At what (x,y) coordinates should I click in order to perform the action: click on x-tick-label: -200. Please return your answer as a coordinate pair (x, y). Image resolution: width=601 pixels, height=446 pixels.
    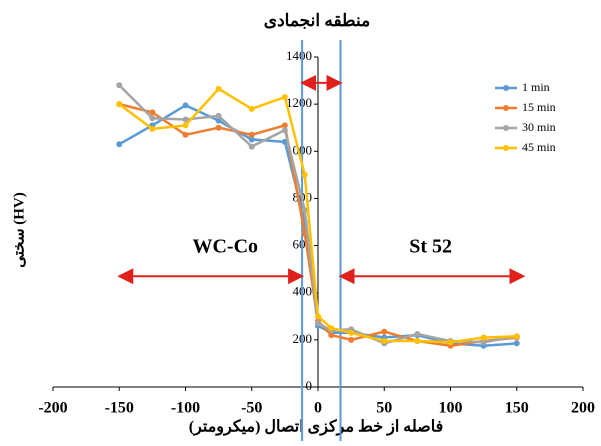
    Looking at the image, I should click on (52, 408).